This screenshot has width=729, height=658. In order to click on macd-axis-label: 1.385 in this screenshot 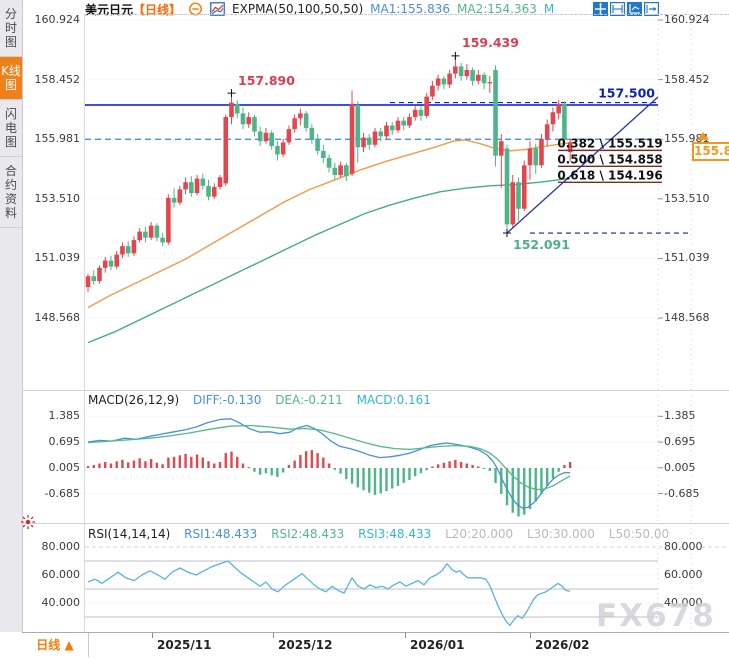, I will do `click(680, 416)`.